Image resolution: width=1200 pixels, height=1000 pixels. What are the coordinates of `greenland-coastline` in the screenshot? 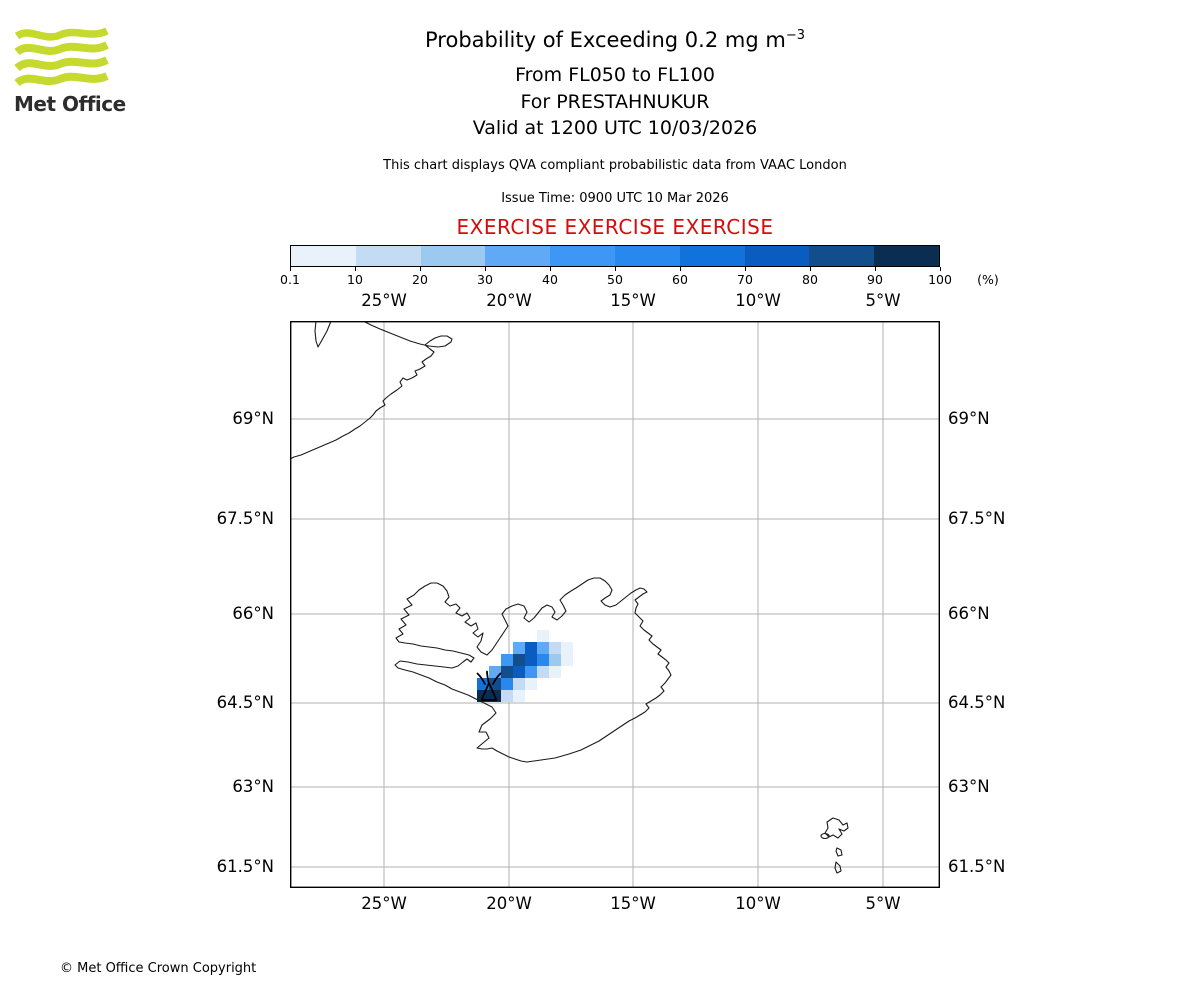 It's located at (371, 390).